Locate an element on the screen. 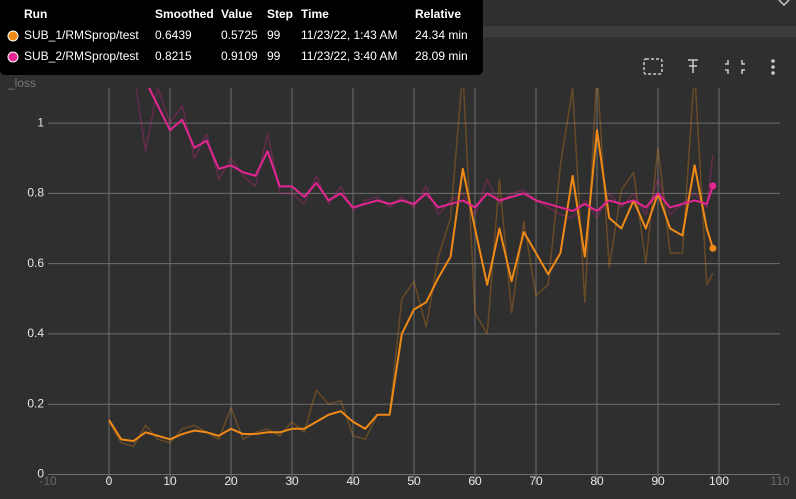 The width and height of the screenshot is (796, 499). y-tick-label: 0.4 is located at coordinates (35, 333).